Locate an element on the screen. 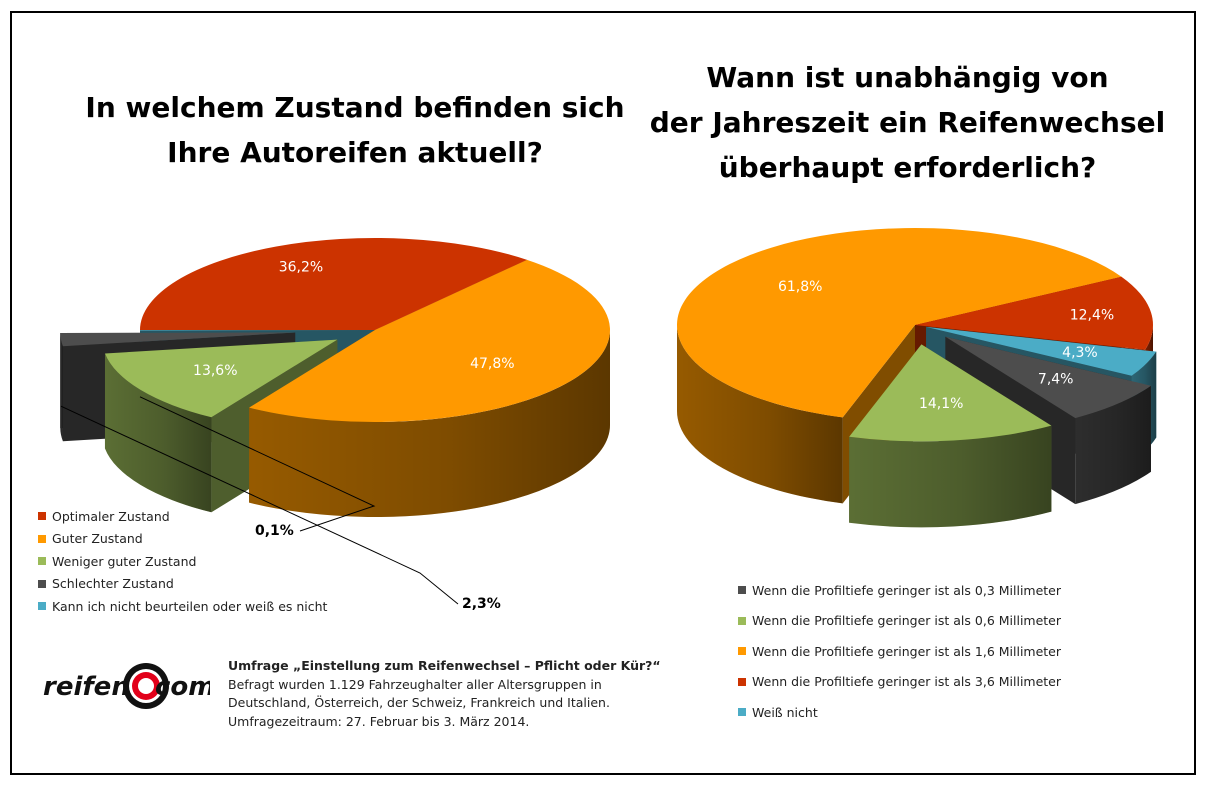 This screenshot has height=788, width=1209. chart1-title-line-1: In welchem Zustand befinden sich is located at coordinates (355, 107).